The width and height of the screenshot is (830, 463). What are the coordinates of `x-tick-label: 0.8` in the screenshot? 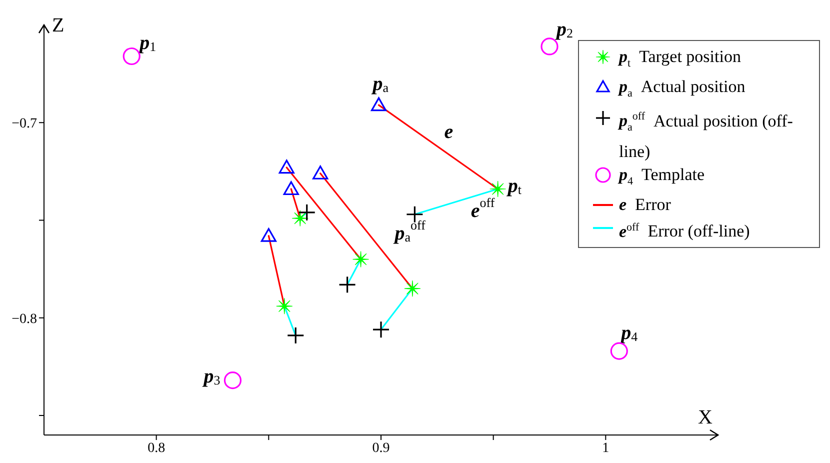 It's located at (157, 448).